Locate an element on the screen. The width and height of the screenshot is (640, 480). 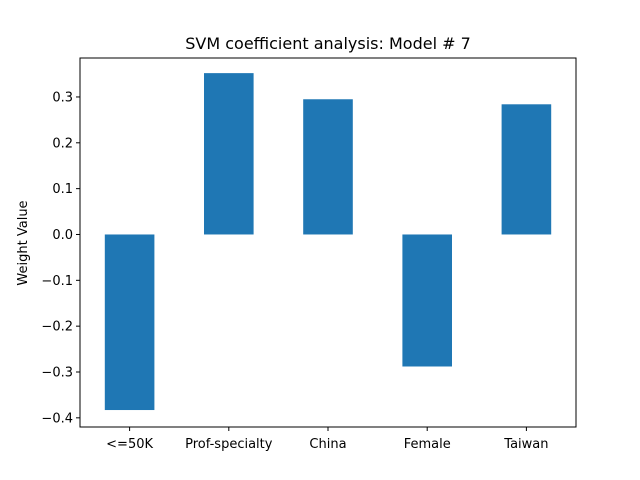
x-ticks-group: <=50K Prof-specialty China Female Taiwan is located at coordinates (327, 439).